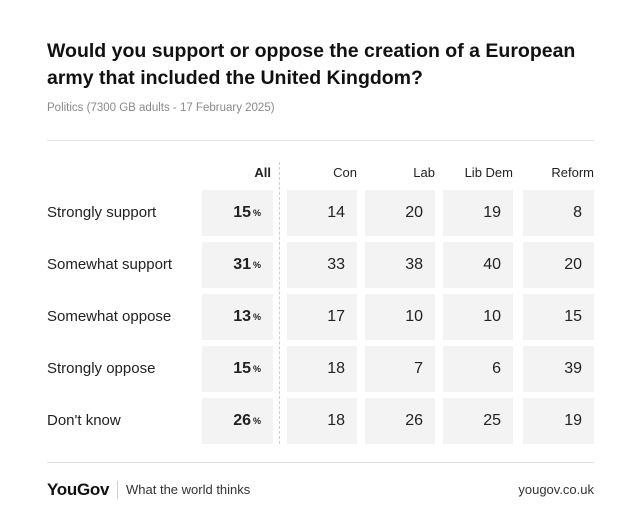 The image size is (640, 520). I want to click on cell-value: 25, so click(478, 421).